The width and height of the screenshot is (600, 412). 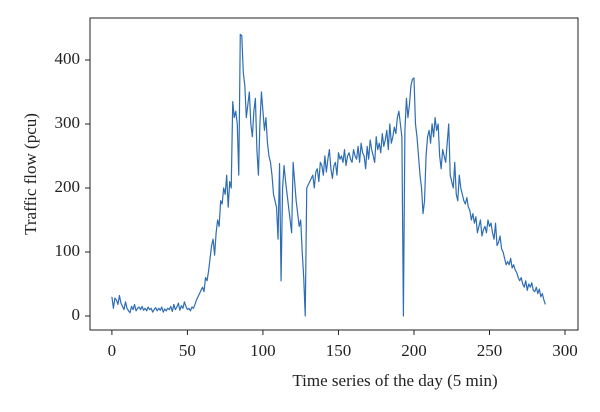 What do you see at coordinates (394, 380) in the screenshot?
I see `x-axis-label: Time series of the day (5 min)` at bounding box center [394, 380].